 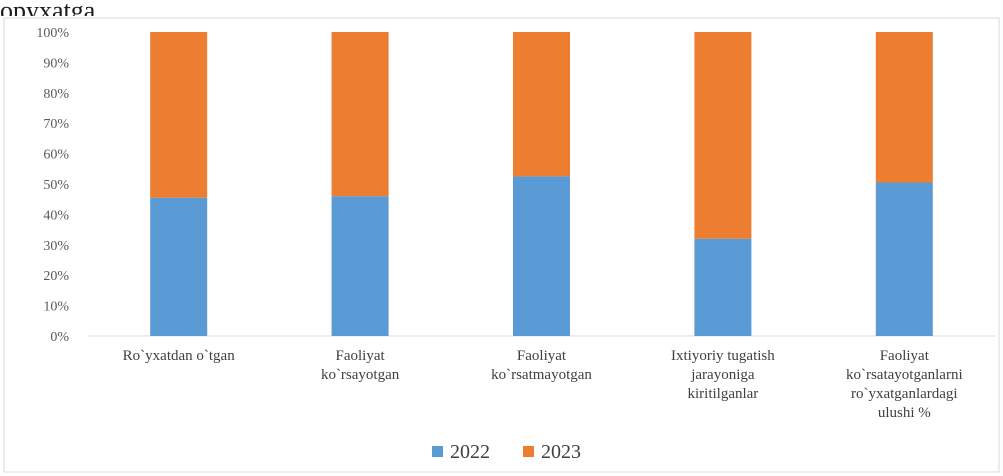 What do you see at coordinates (56, 307) in the screenshot?
I see `y-tick-label: 10%` at bounding box center [56, 307].